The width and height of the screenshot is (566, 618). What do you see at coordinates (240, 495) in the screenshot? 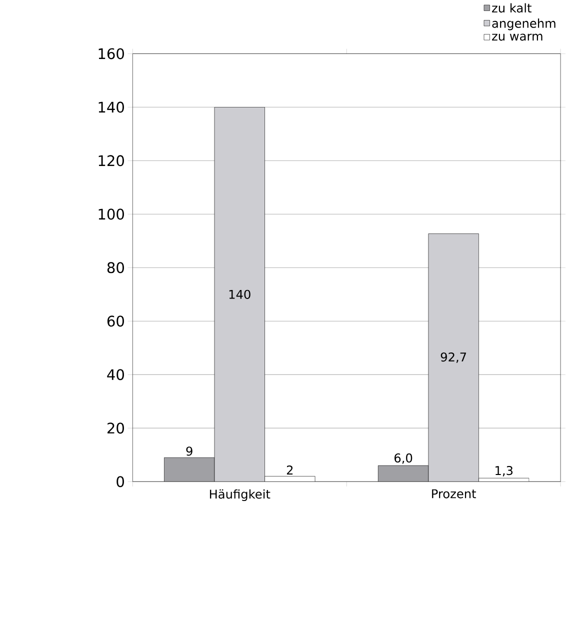
I see `x-tick-label: Häufigkeit` at bounding box center [240, 495].